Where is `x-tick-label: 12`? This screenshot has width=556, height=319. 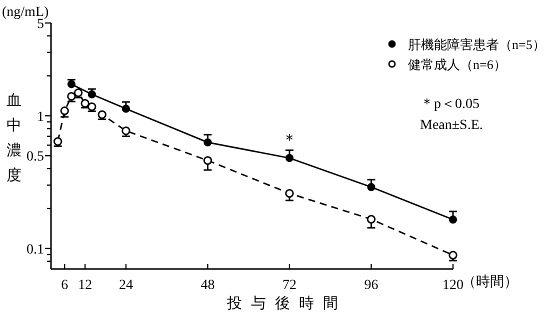 x-tick-label: 12 is located at coordinates (85, 285).